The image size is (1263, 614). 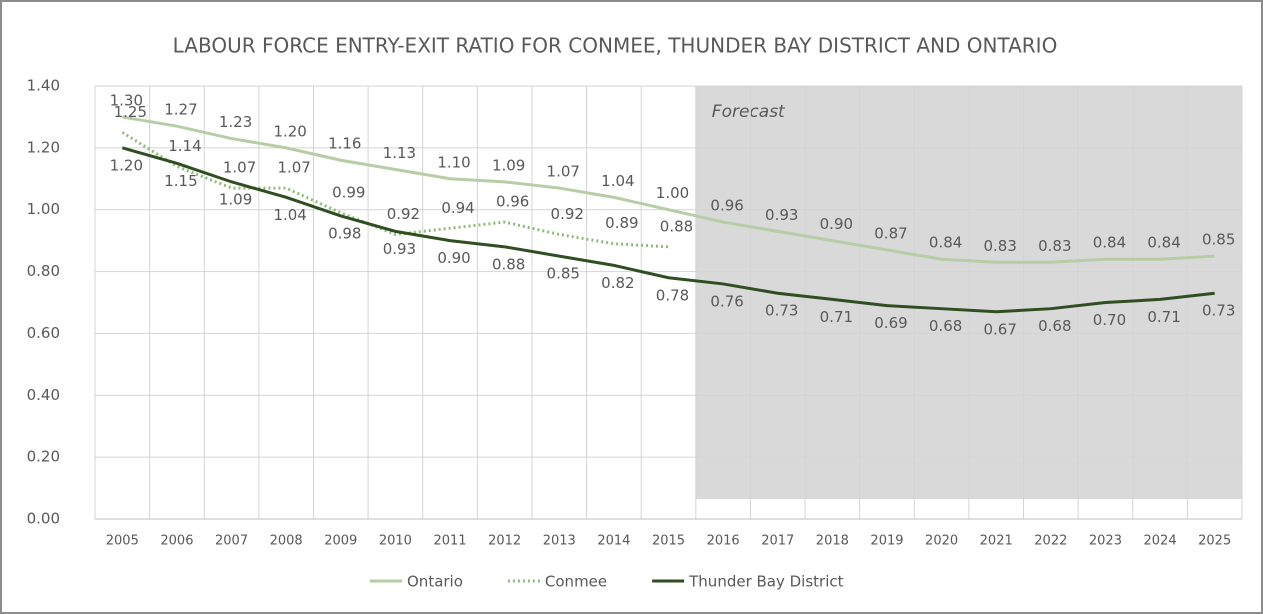 What do you see at coordinates (340, 541) in the screenshot?
I see `x-tick-label: 2009` at bounding box center [340, 541].